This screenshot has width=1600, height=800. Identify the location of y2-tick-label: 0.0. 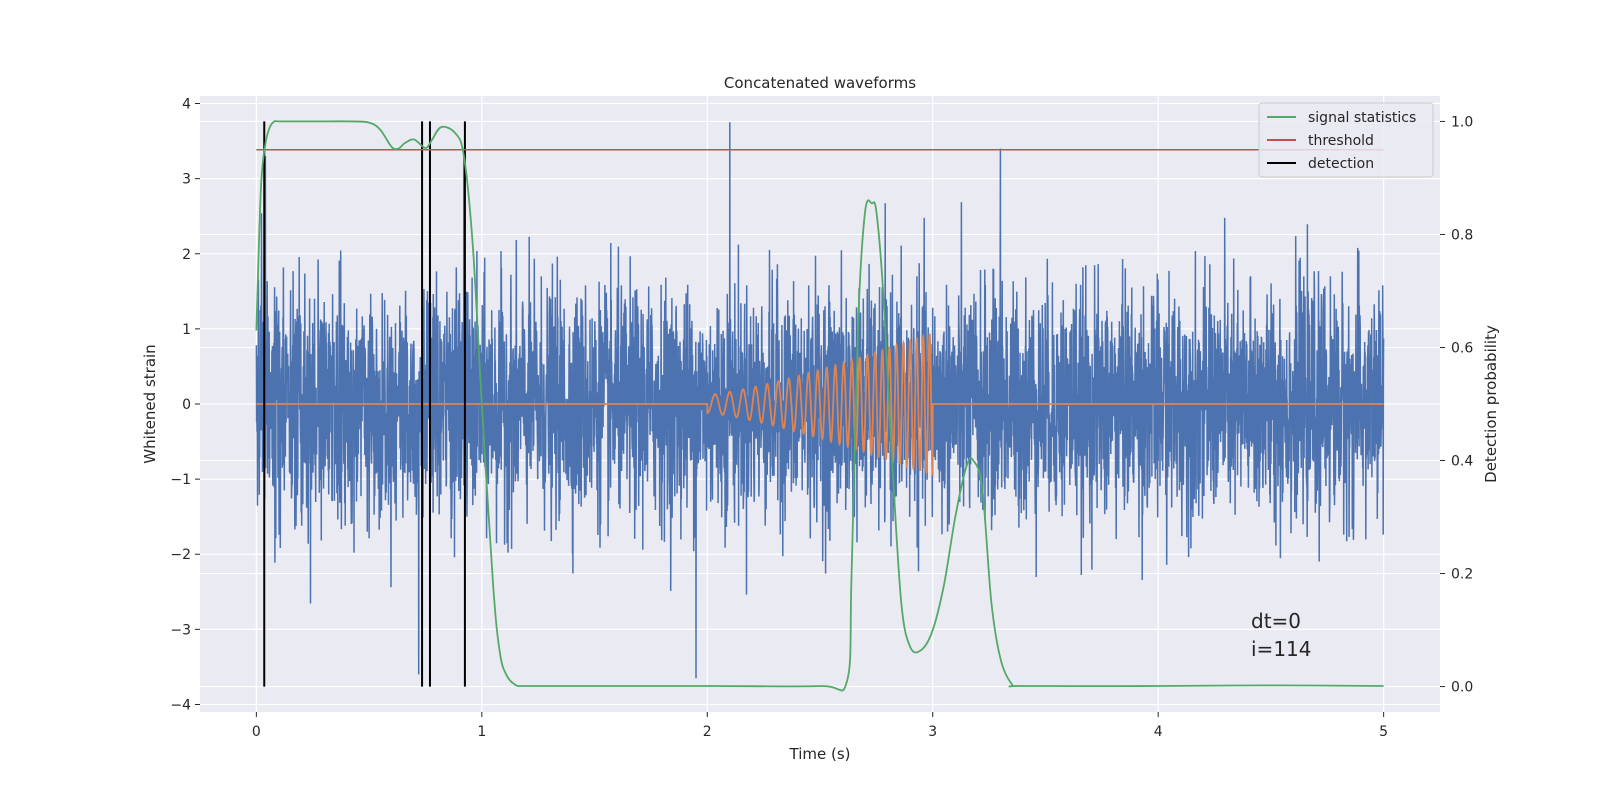
(1462, 688).